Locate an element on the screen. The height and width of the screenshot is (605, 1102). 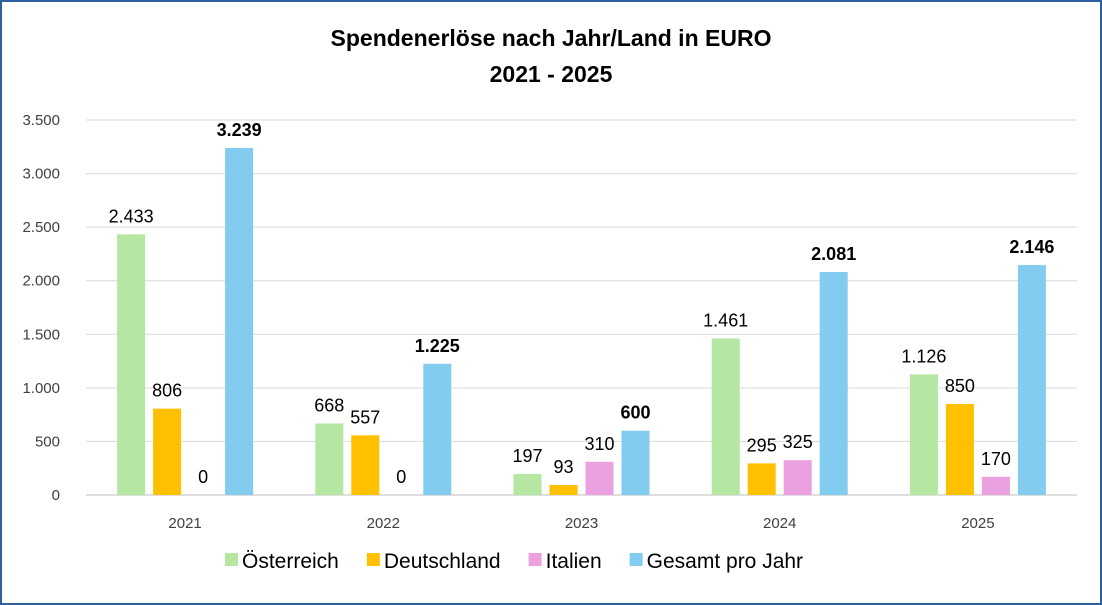
data-label: 806 is located at coordinates (167, 391).